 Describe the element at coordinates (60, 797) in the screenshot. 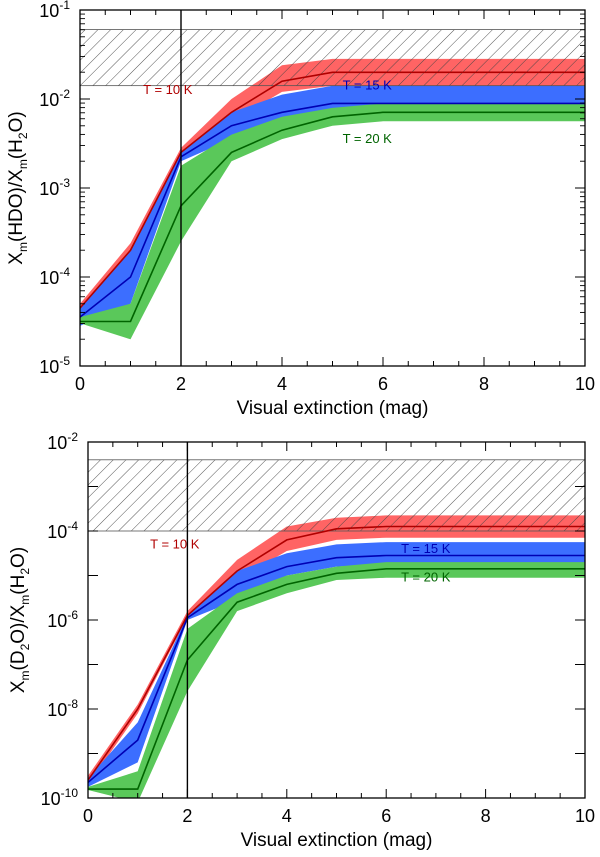

I see `y-tick-label: 10⁻¹⁰` at that location.